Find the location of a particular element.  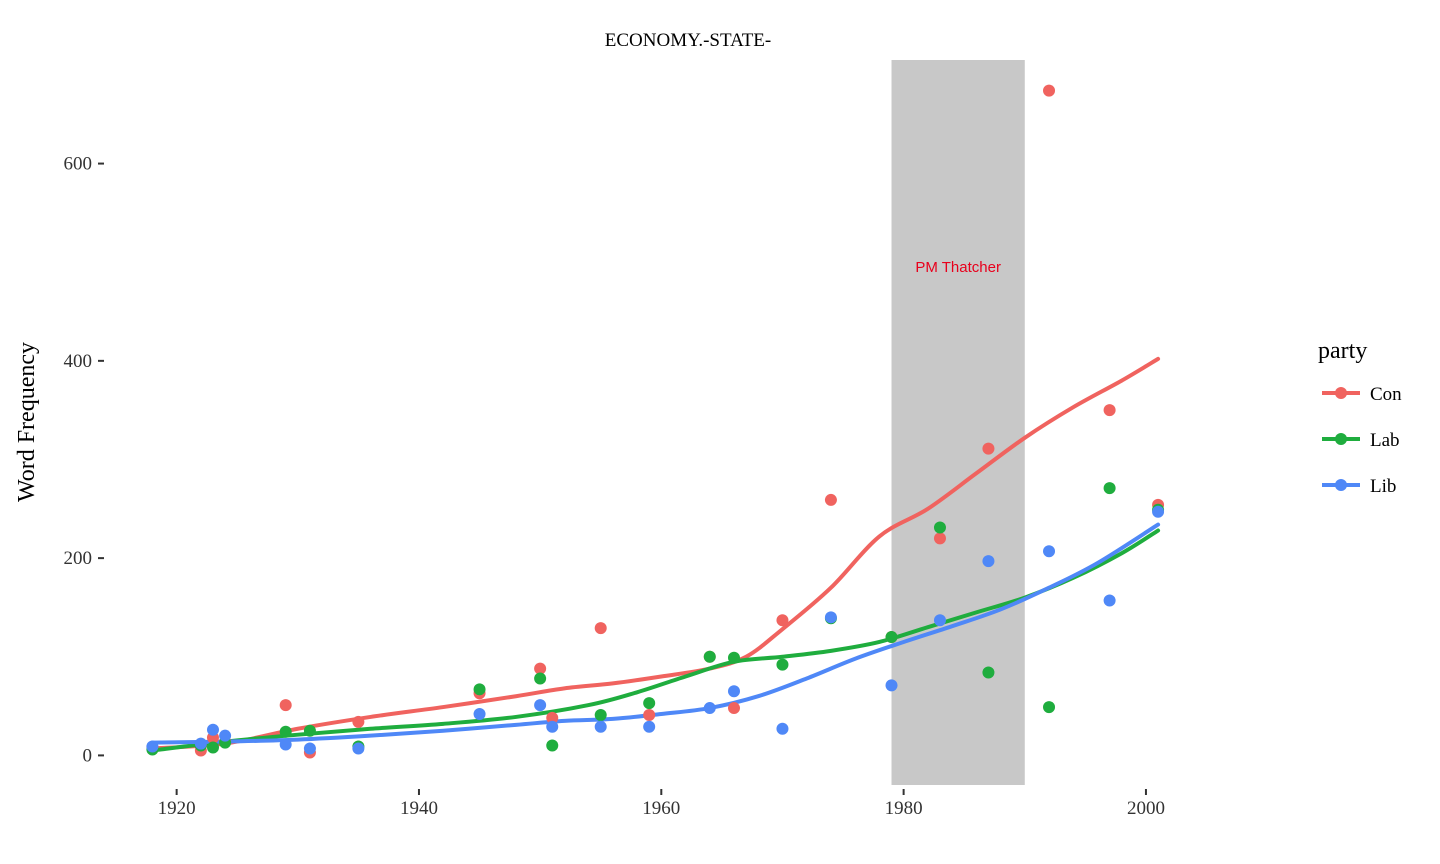

x-tick-label: 1980 is located at coordinates (904, 808).